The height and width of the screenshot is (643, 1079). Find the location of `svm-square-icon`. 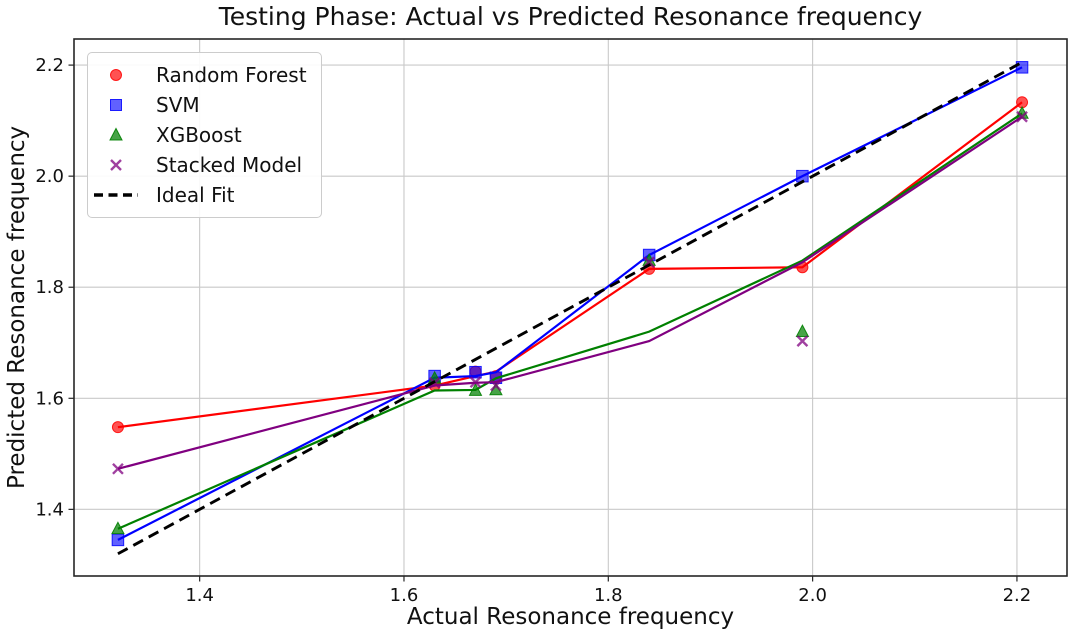

svm-square-icon is located at coordinates (116, 105).